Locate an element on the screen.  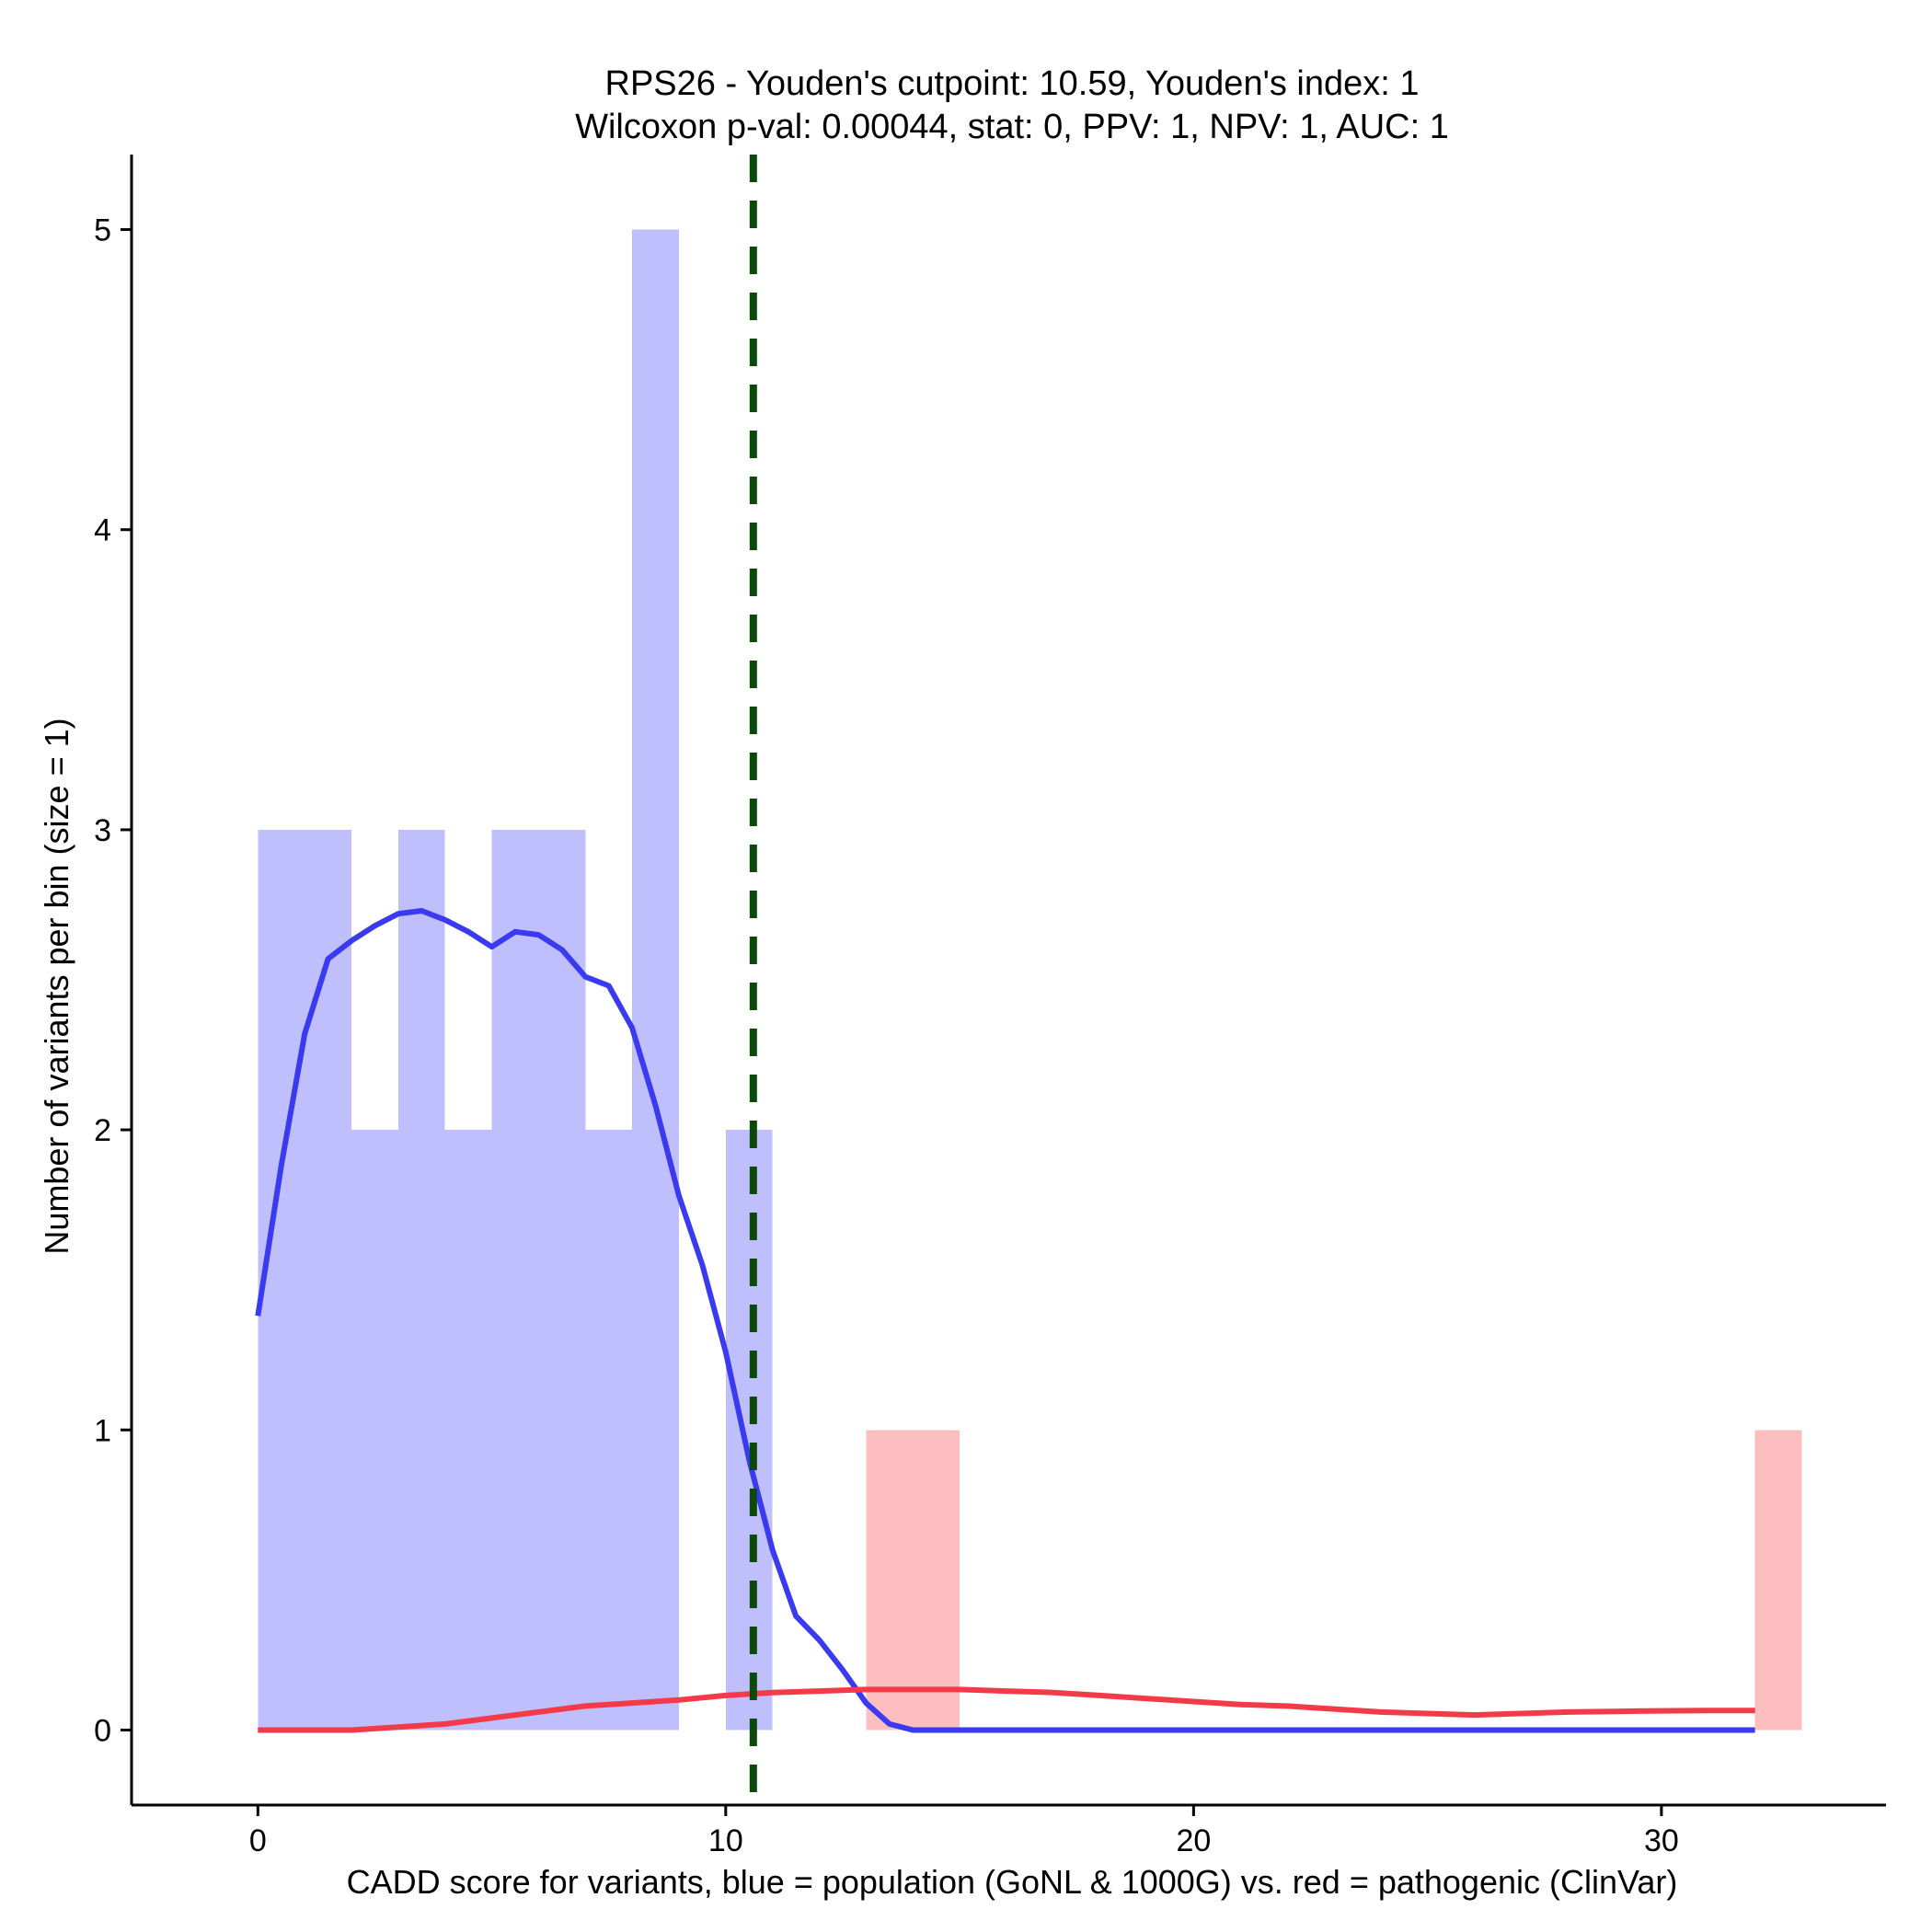
y-tick-label: 5 is located at coordinates (102, 230).